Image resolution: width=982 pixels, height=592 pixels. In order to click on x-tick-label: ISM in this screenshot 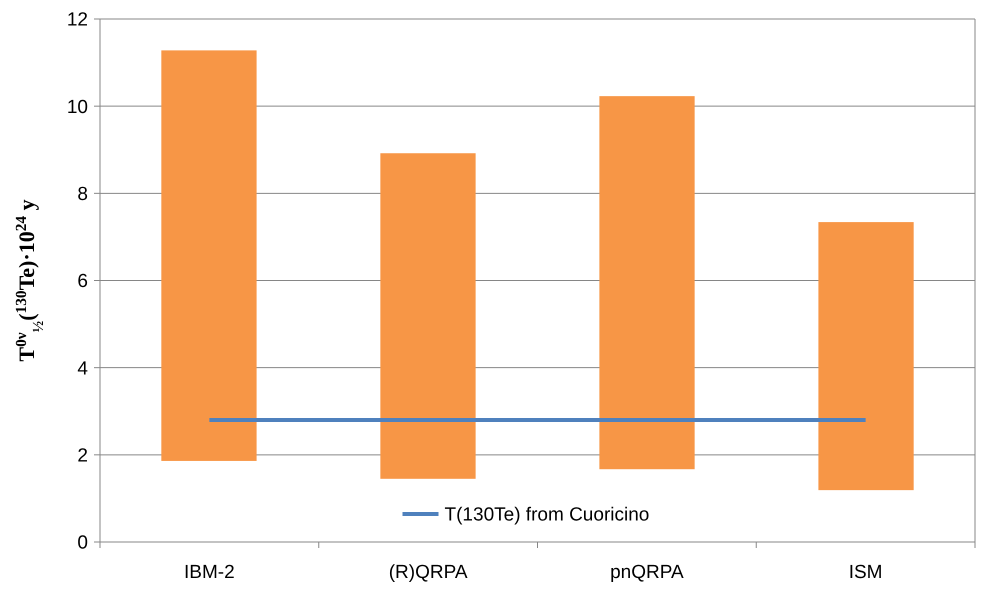, I will do `click(865, 572)`.